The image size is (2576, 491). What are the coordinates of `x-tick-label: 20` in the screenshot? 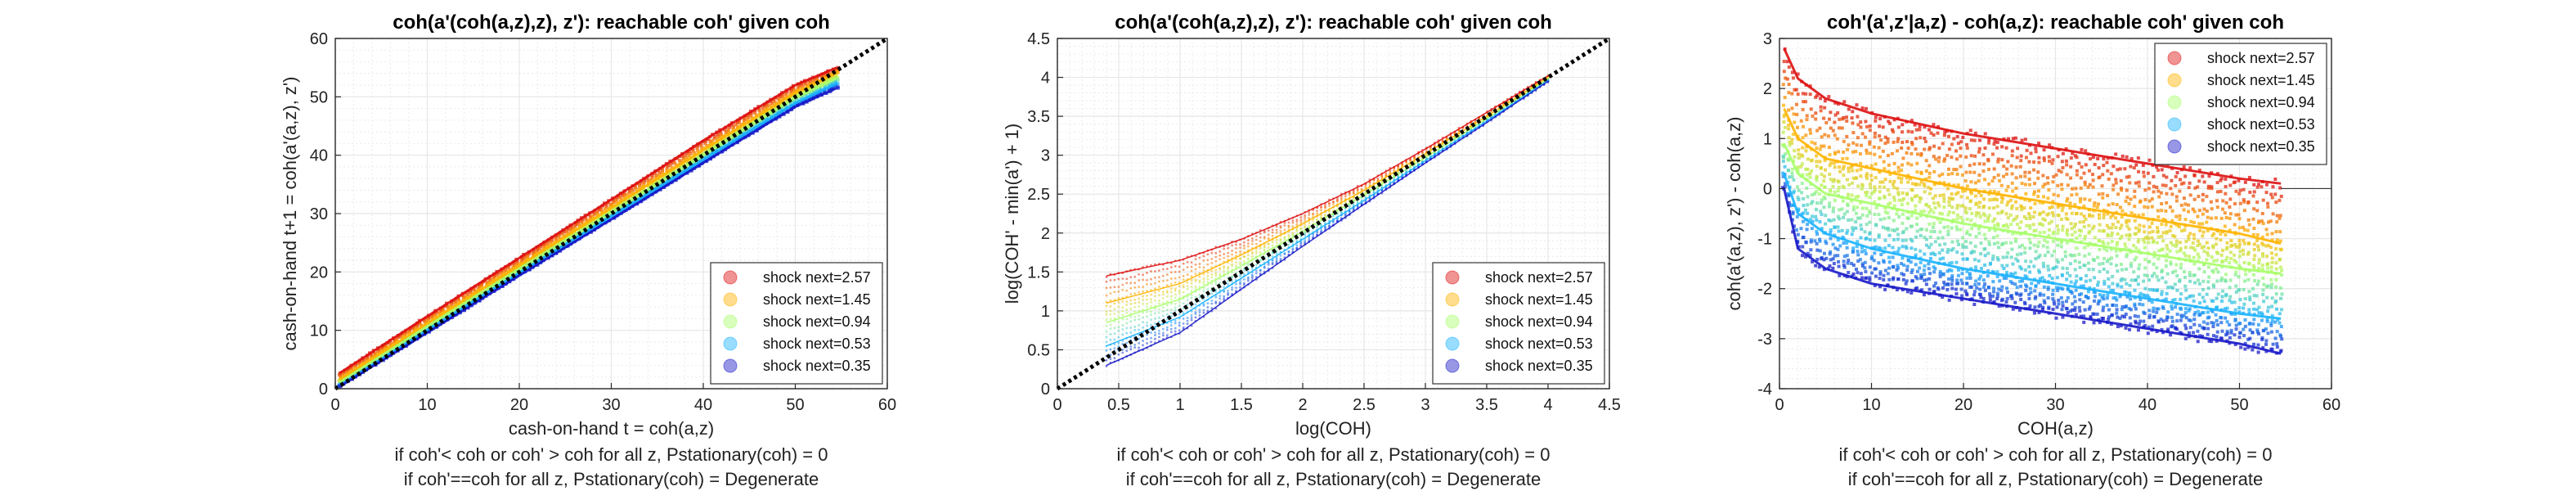 It's located at (519, 405).